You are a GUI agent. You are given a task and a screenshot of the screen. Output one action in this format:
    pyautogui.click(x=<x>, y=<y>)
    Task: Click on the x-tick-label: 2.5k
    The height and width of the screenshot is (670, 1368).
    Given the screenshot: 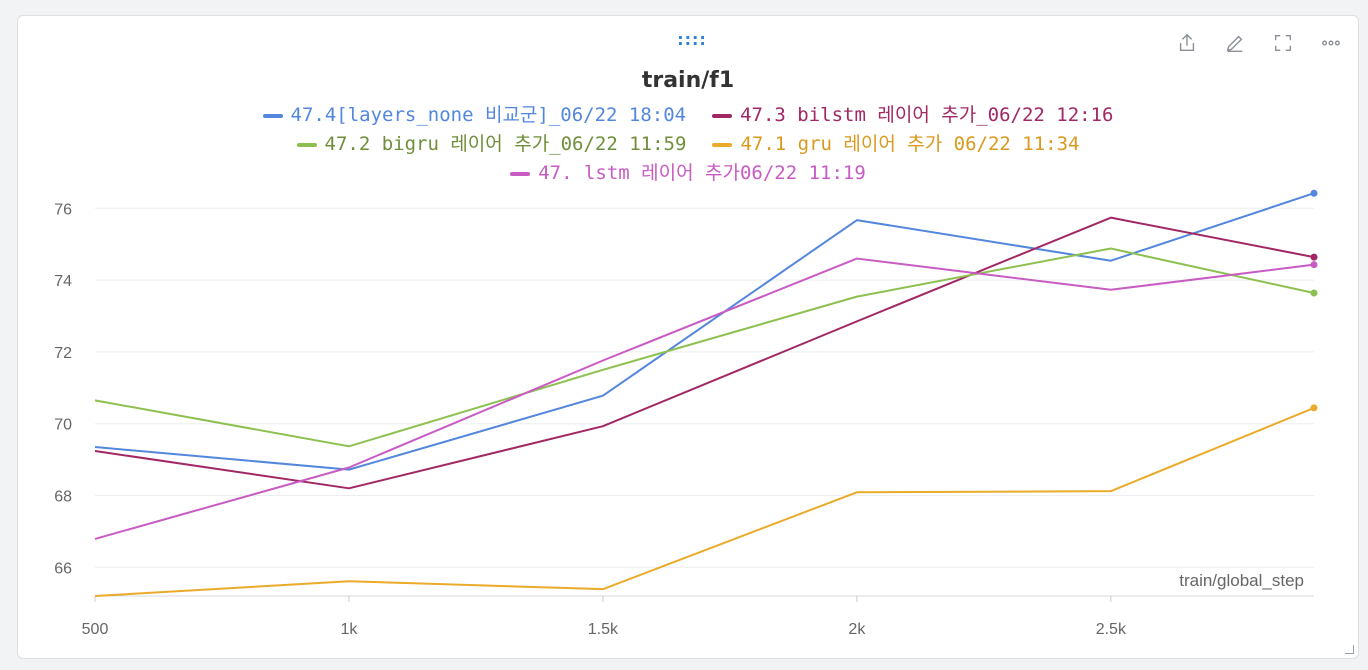 What is the action you would take?
    pyautogui.click(x=1111, y=629)
    